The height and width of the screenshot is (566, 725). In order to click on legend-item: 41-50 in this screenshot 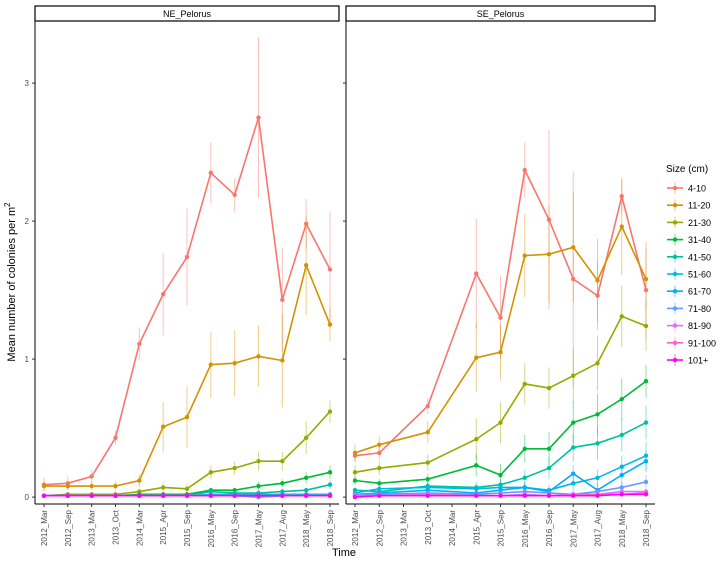, I will do `click(689, 256)`.